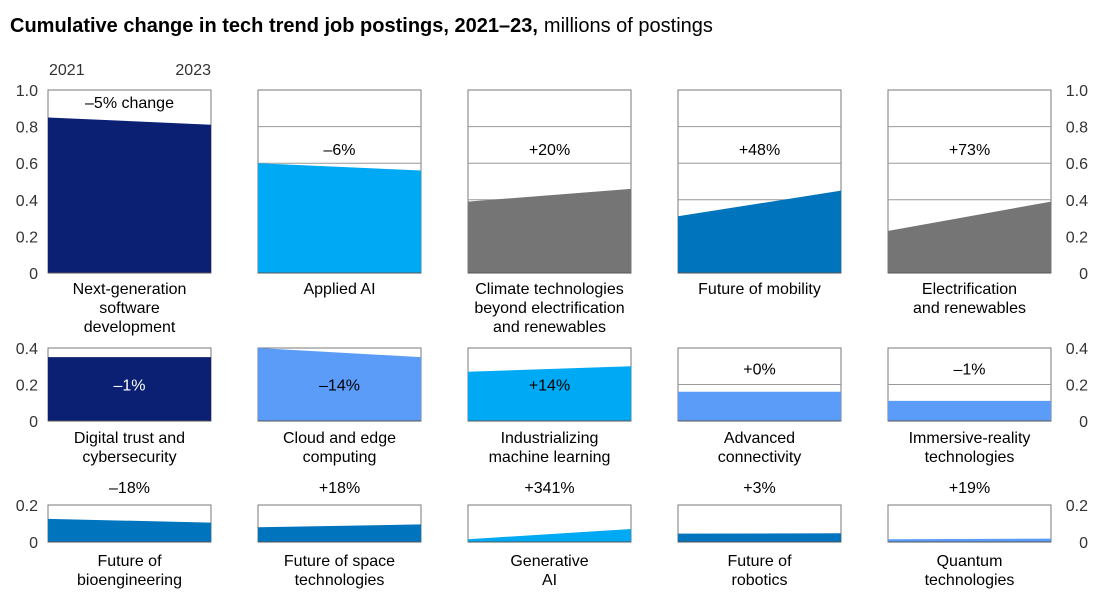 The height and width of the screenshot is (597, 1102). What do you see at coordinates (129, 438) in the screenshot?
I see `category-label: Digital trust and` at bounding box center [129, 438].